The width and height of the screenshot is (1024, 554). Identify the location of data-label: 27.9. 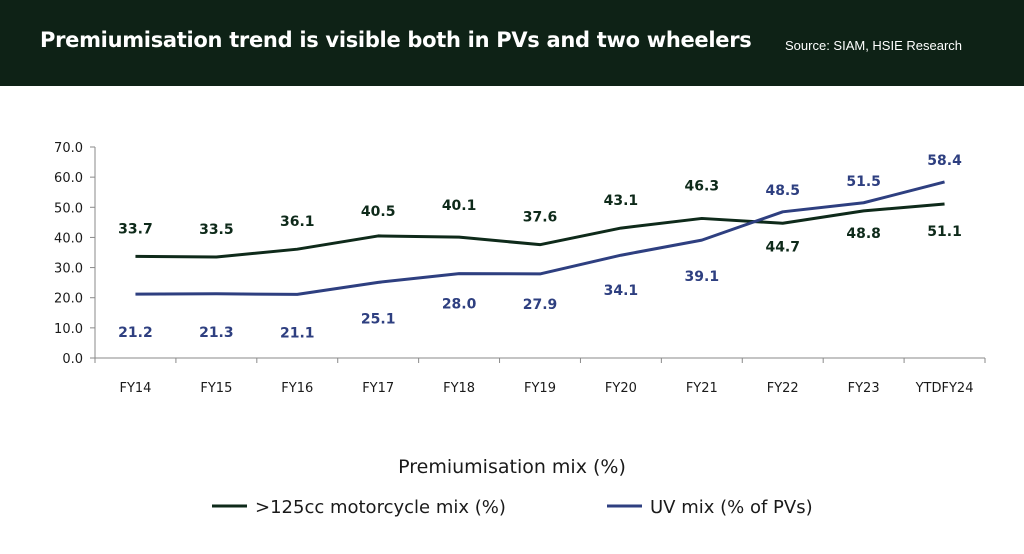
(540, 305).